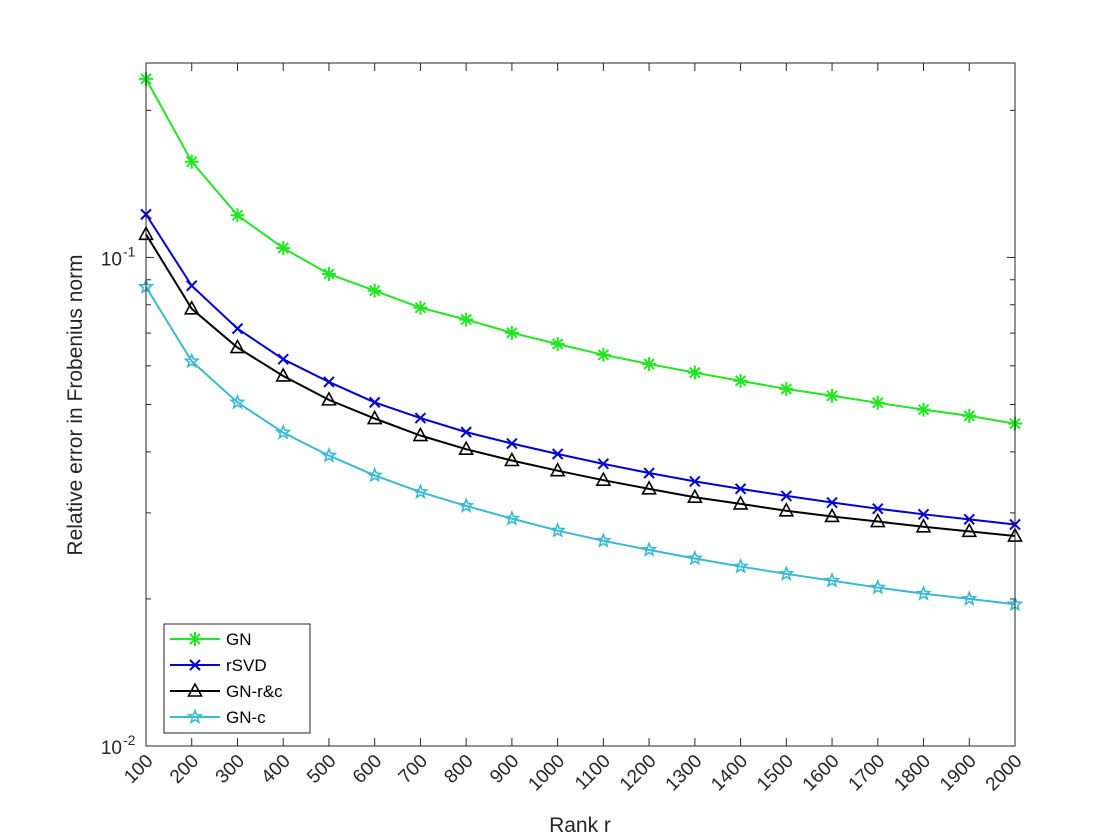 This screenshot has height=840, width=1120. What do you see at coordinates (593, 773) in the screenshot?
I see `x-tick-label: 1100` at bounding box center [593, 773].